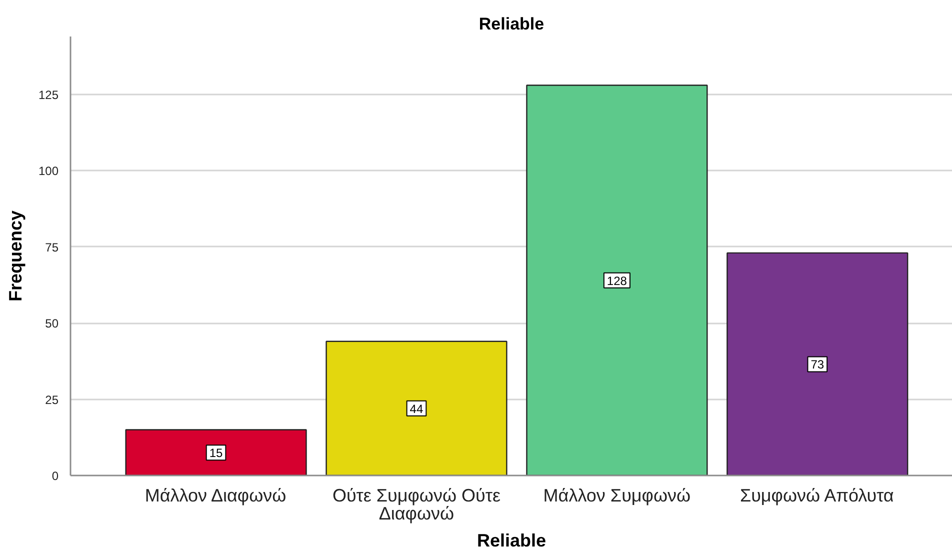 The width and height of the screenshot is (952, 553). I want to click on data-label: 44, so click(417, 409).